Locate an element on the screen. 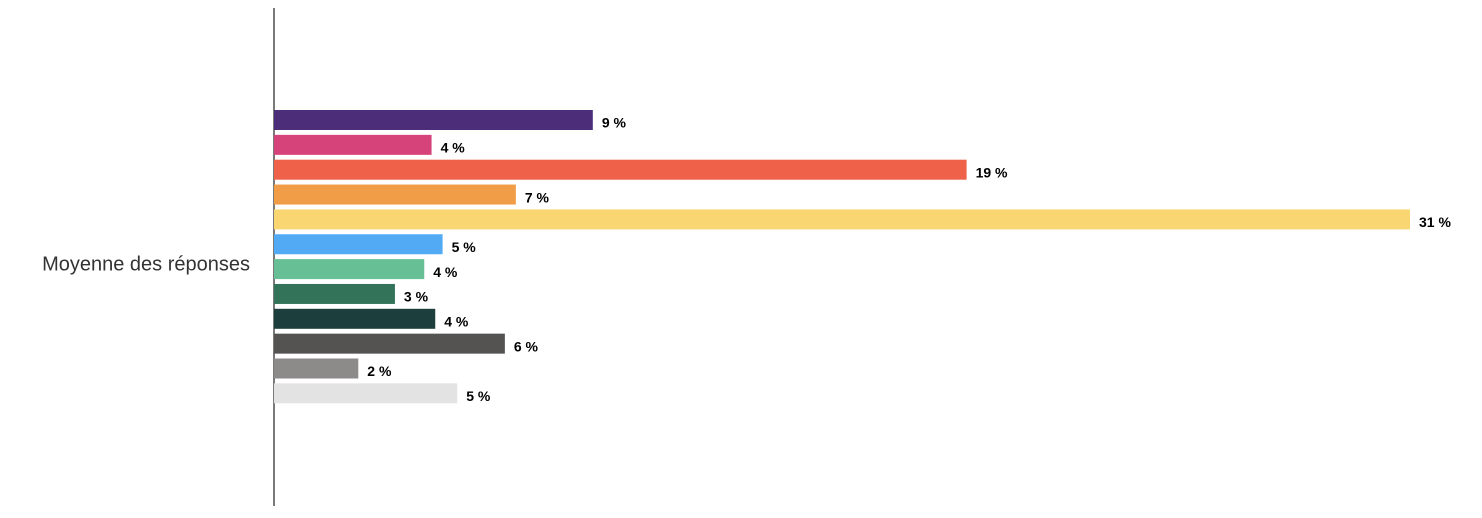 The image size is (1482, 518). value-label: 9 % is located at coordinates (614, 123).